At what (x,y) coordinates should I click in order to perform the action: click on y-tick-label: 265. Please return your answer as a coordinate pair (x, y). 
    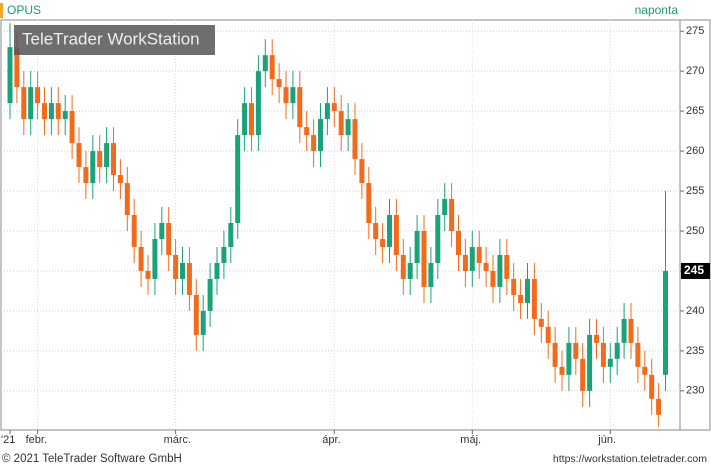
    Looking at the image, I should click on (695, 111).